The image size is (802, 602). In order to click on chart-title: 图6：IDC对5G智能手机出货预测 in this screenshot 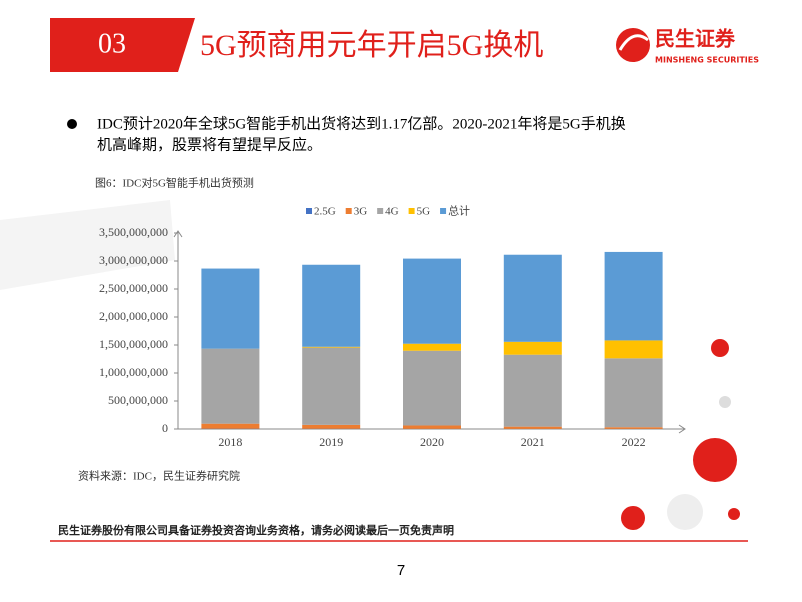, I will do `click(174, 183)`.